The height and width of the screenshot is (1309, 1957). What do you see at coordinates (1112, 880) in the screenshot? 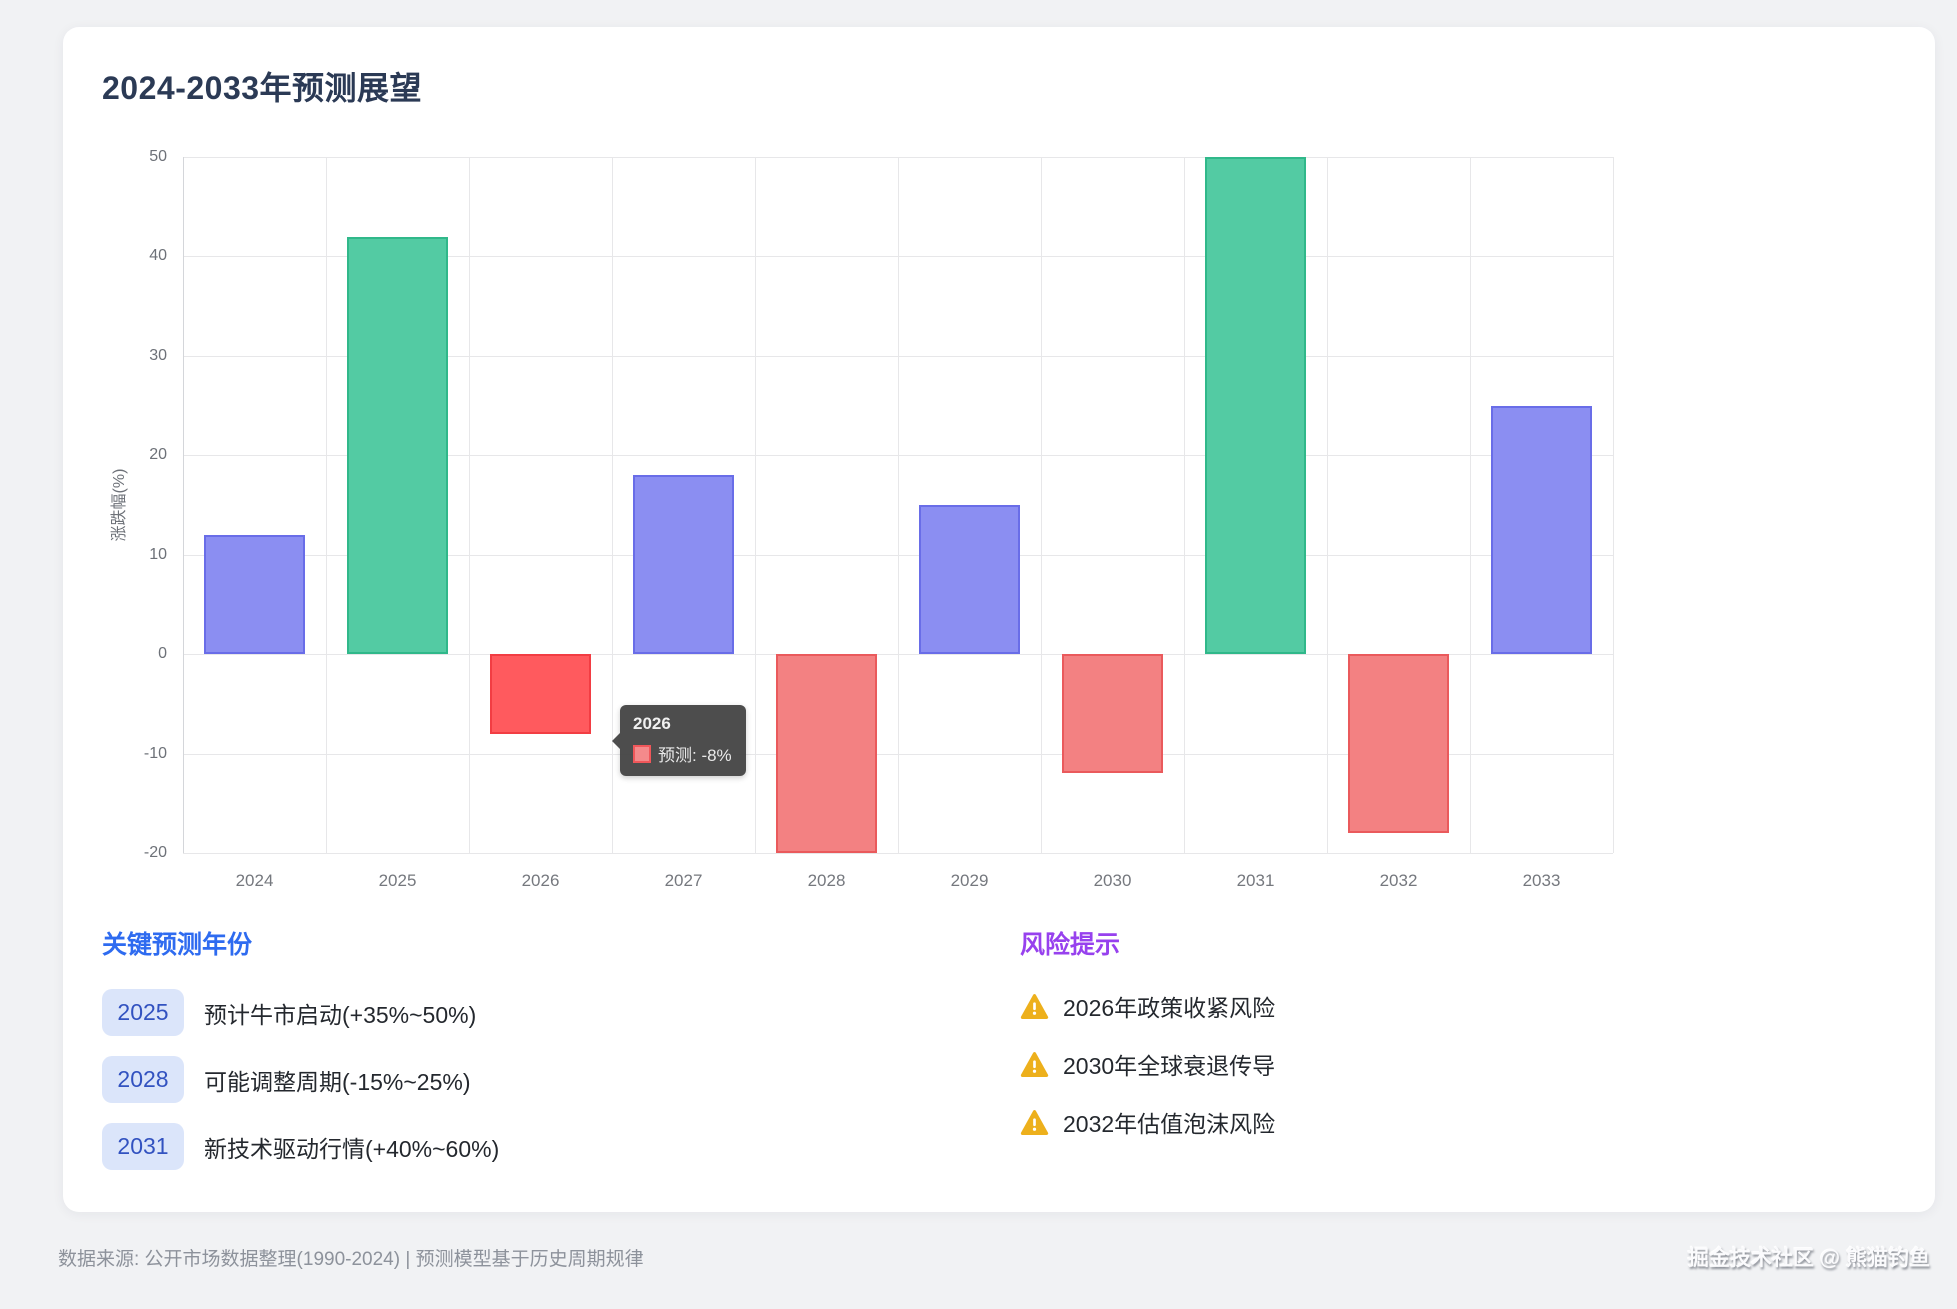
I see `x-tick-label: 2030` at bounding box center [1112, 880].